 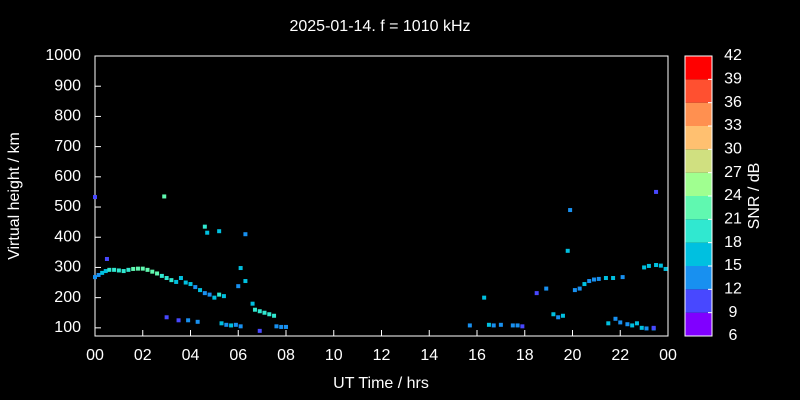 I want to click on x-tick-label: 18, so click(x=525, y=355).